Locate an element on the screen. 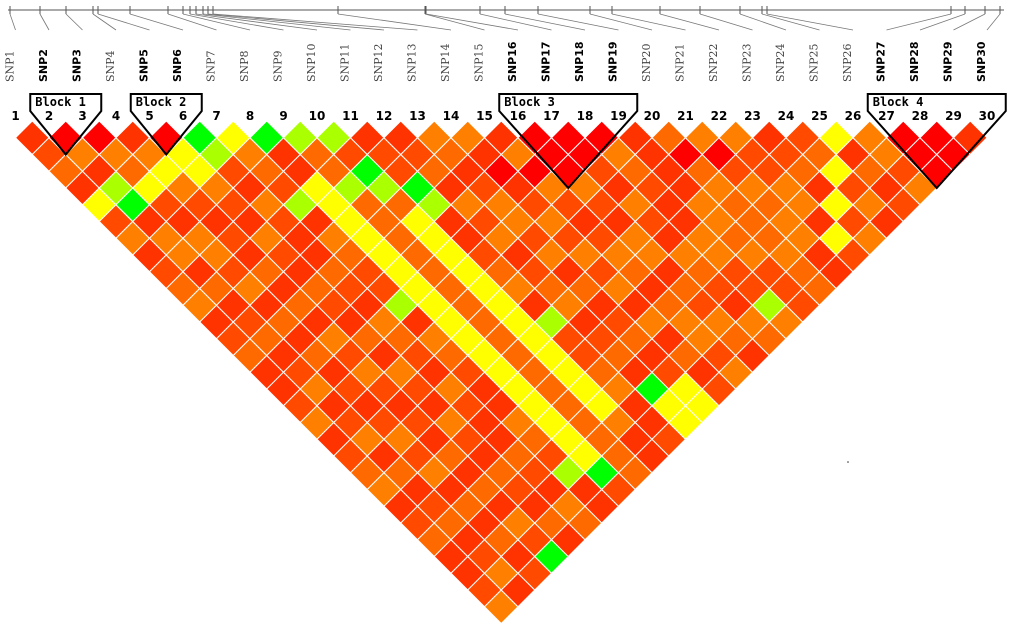 This screenshot has height=639, width=1024. snp-name-2: SNP2 is located at coordinates (43, 65).